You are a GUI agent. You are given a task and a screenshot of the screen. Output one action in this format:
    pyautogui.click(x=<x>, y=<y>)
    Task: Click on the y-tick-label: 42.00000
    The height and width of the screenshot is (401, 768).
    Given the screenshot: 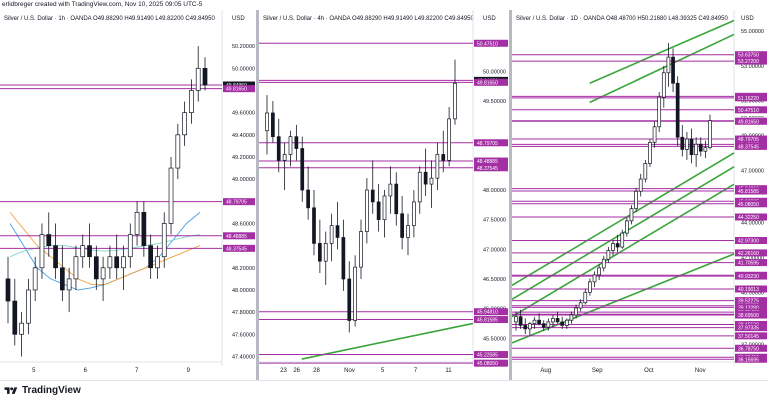 What is the action you would take?
    pyautogui.click(x=752, y=258)
    